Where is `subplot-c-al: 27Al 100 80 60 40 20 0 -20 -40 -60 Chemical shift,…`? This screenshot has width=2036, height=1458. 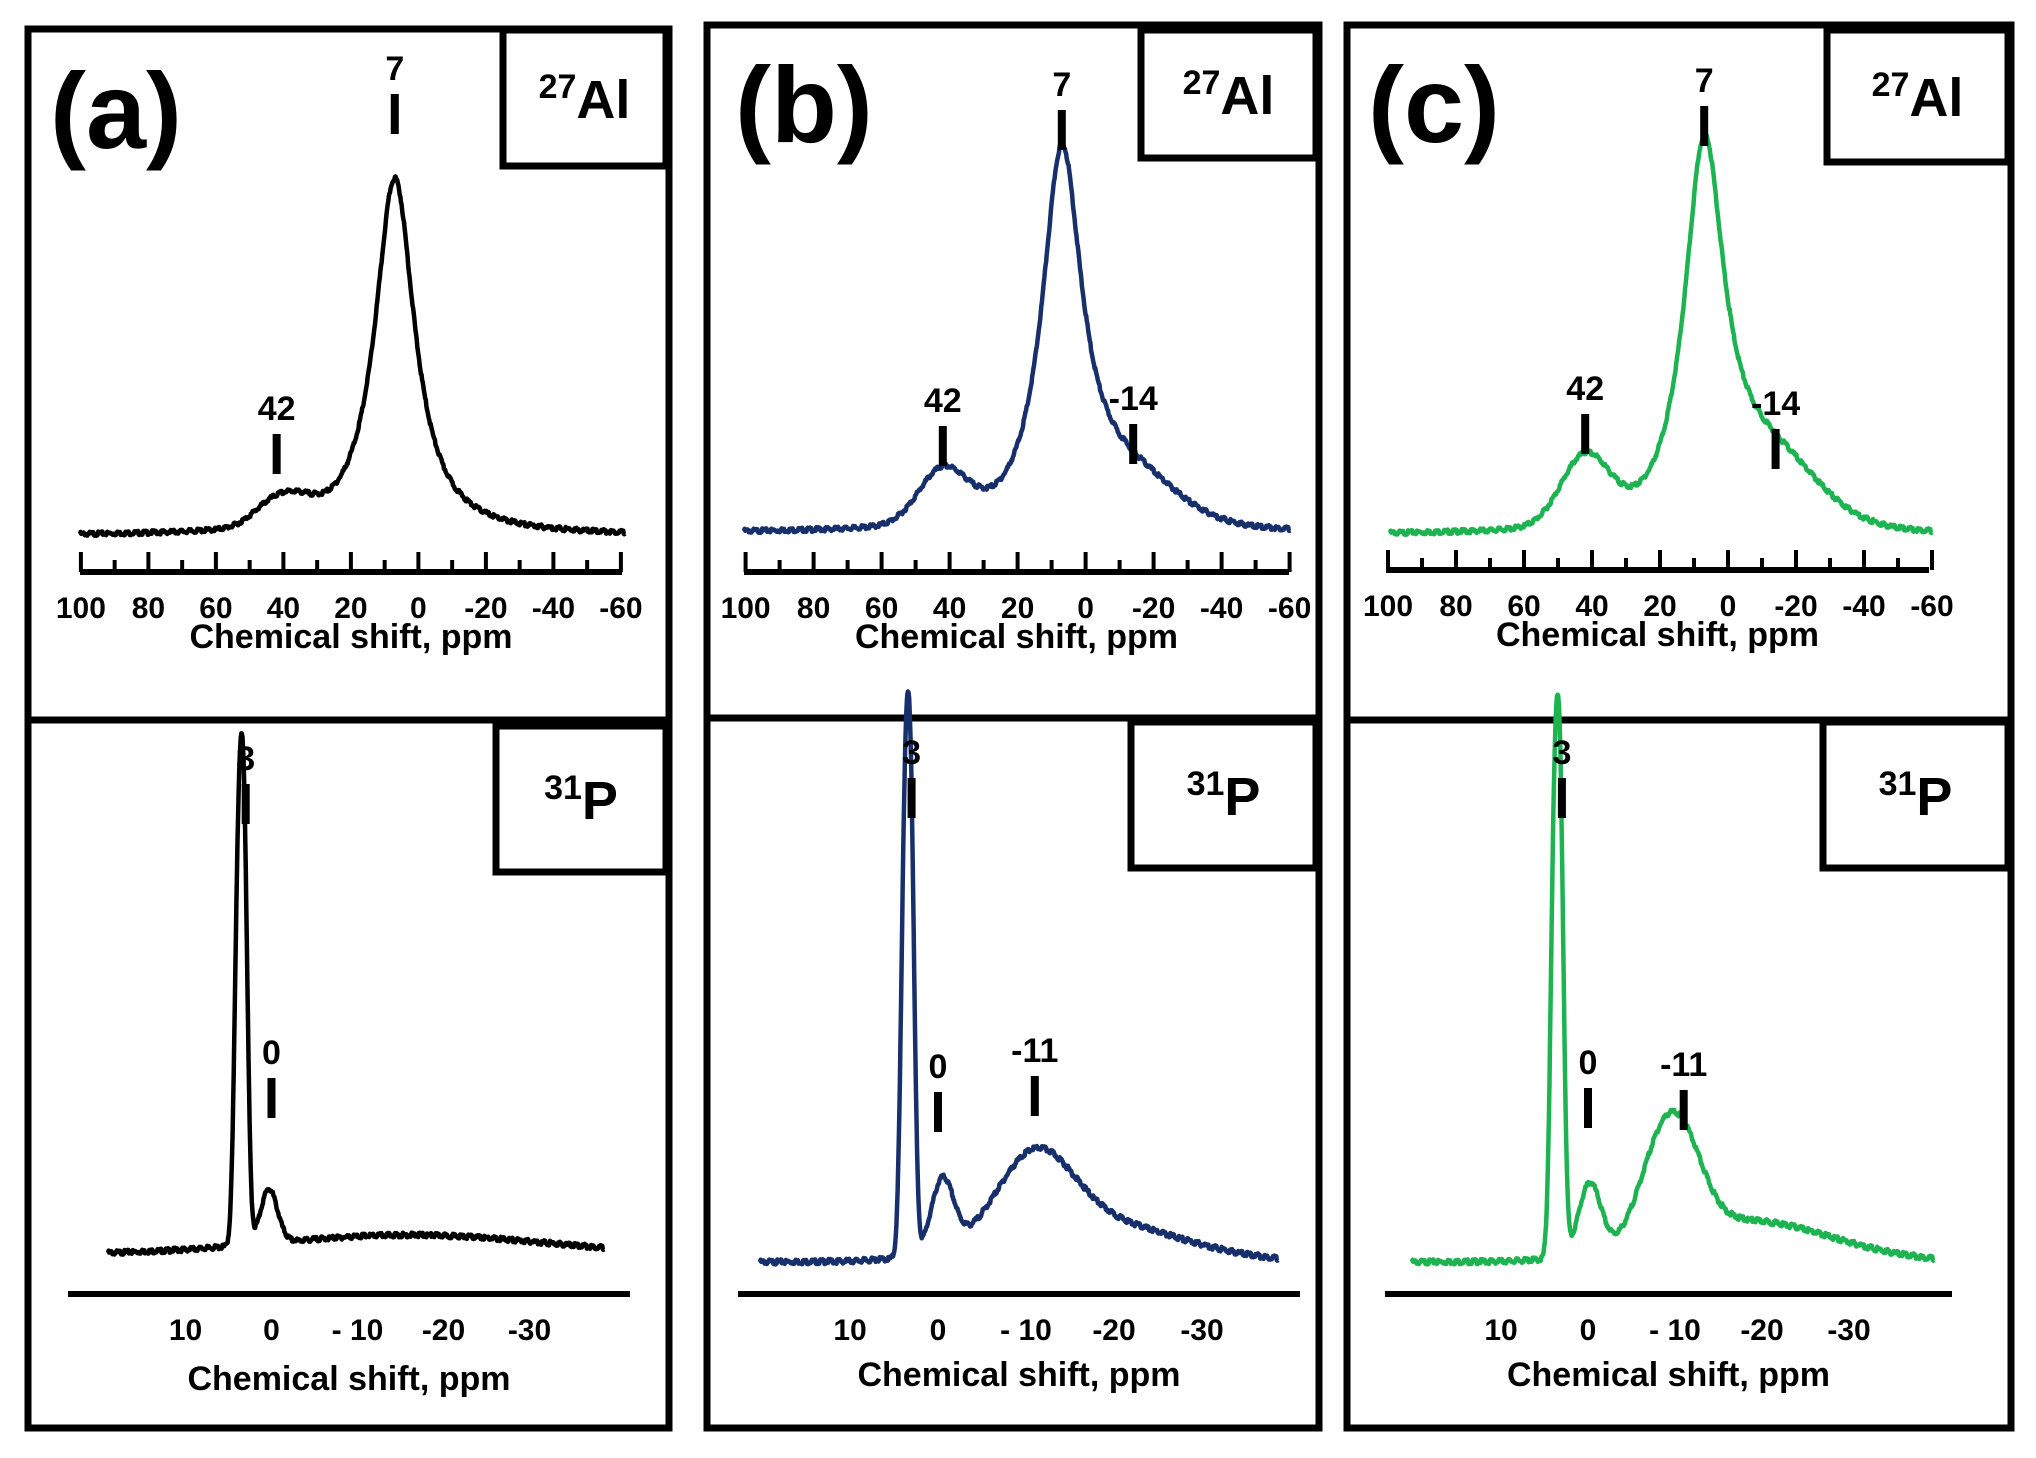
subplot-c-al: 27Al 100 80 60 40 20 0 -20 -40 -60 Chemical shift,… is located at coordinates (1687, 340).